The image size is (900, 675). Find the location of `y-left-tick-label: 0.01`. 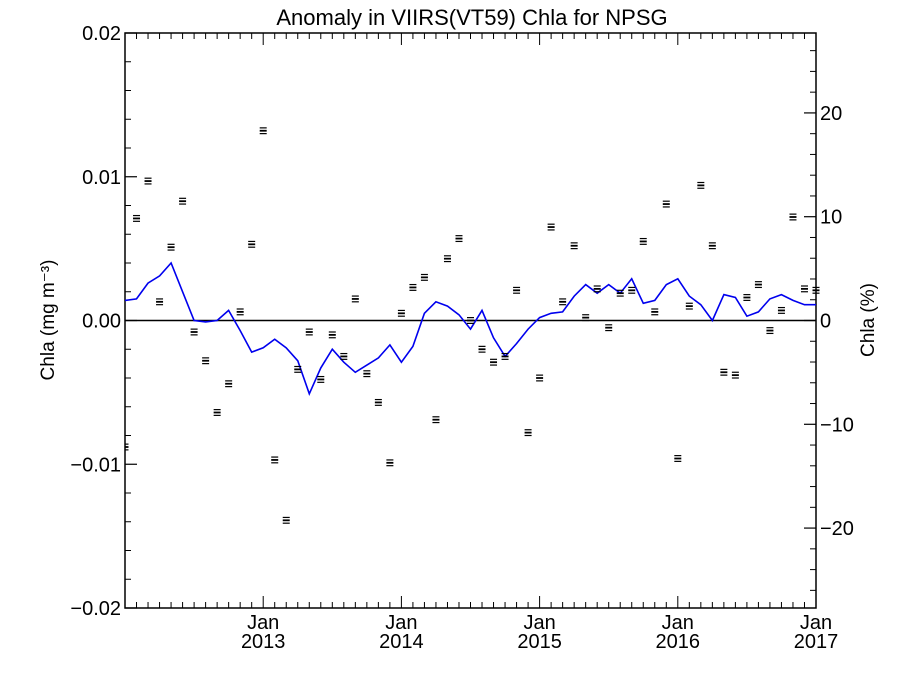

y-left-tick-label: 0.01 is located at coordinates (101, 178).